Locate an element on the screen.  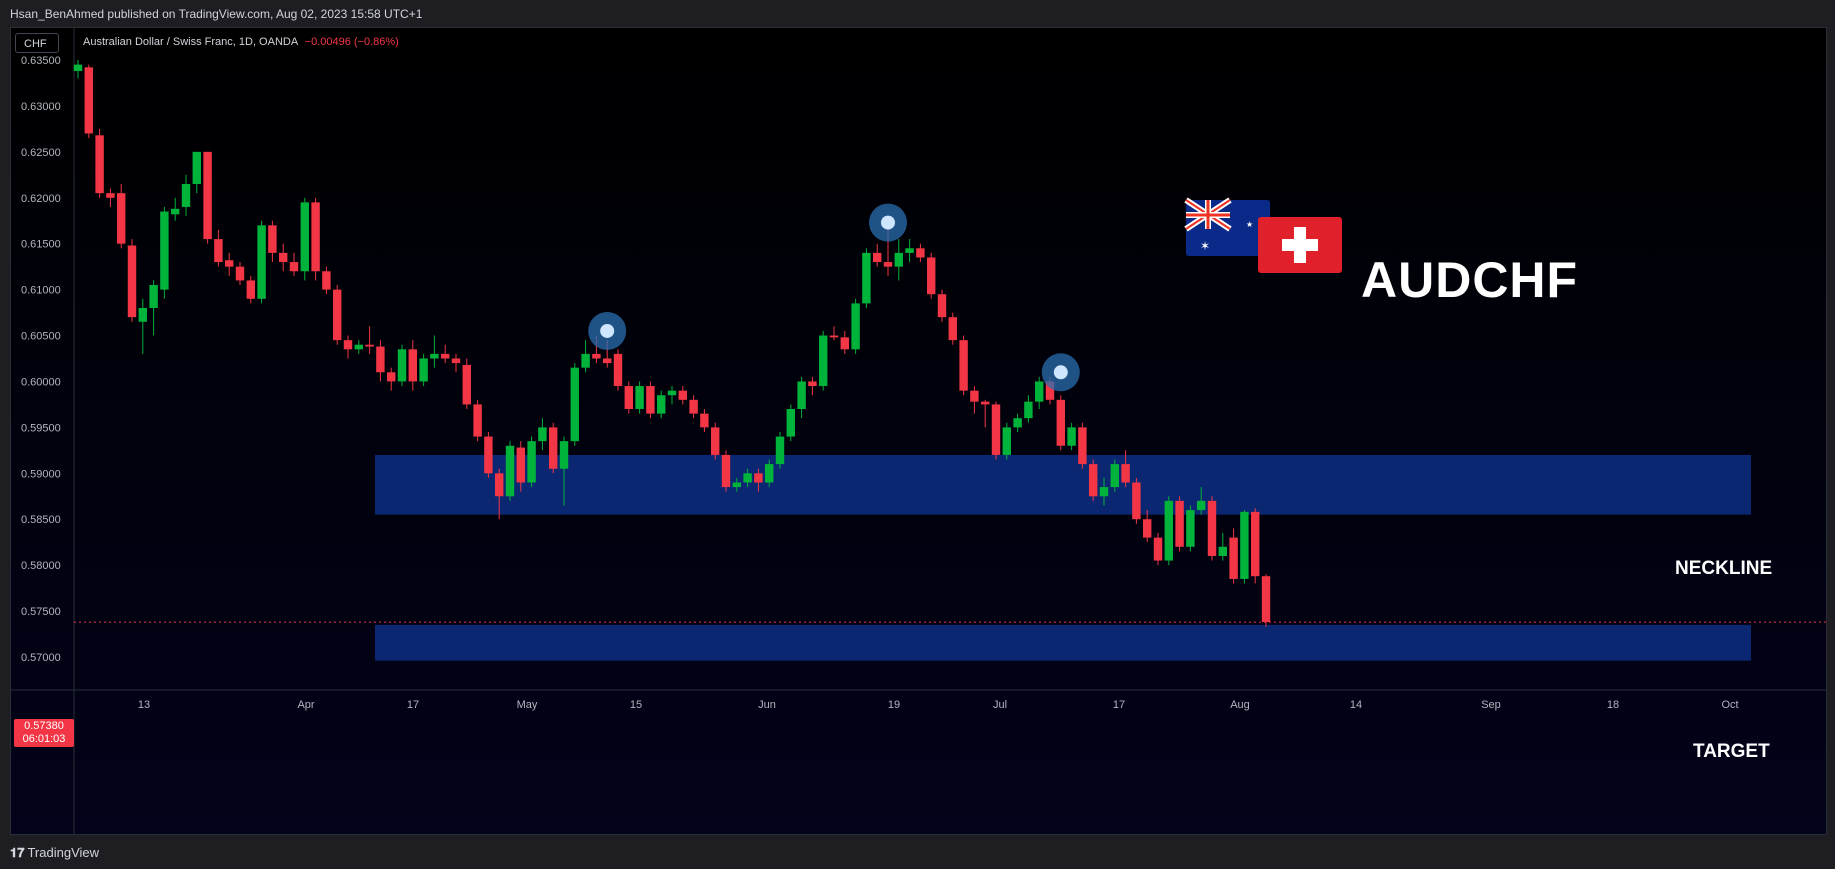
price-change: −0.00496 (−0.86%) is located at coordinates (351, 42).